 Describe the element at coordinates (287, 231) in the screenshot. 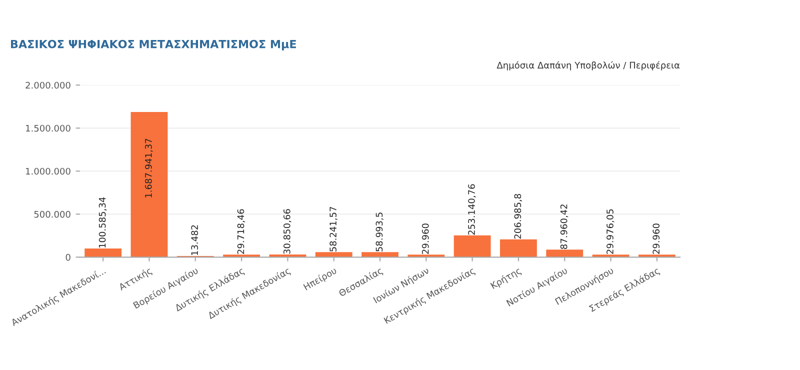

I see `data-label: 30.850,66` at that location.